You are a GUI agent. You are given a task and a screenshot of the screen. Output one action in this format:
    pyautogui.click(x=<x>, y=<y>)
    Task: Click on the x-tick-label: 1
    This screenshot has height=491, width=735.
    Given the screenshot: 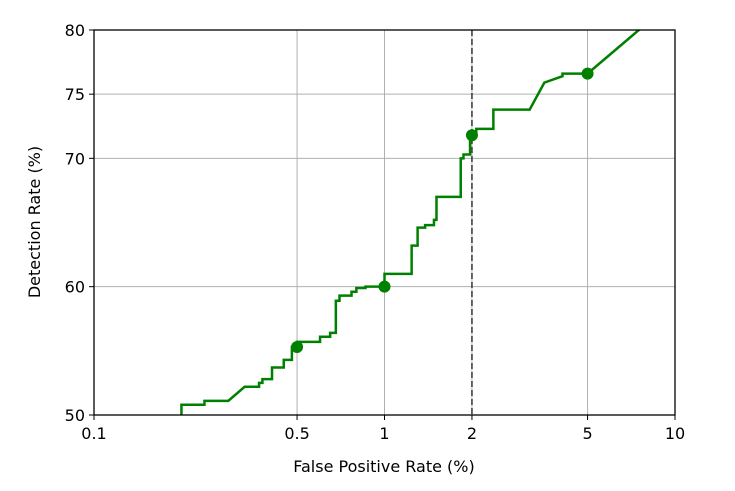 What is the action you would take?
    pyautogui.click(x=384, y=433)
    